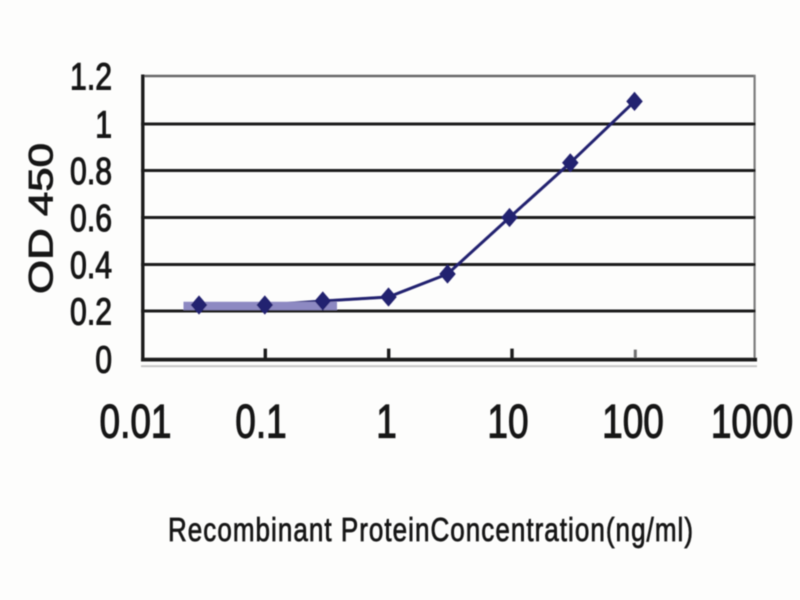  What do you see at coordinates (752, 421) in the screenshot?
I see `svg-text: 1000` at bounding box center [752, 421].